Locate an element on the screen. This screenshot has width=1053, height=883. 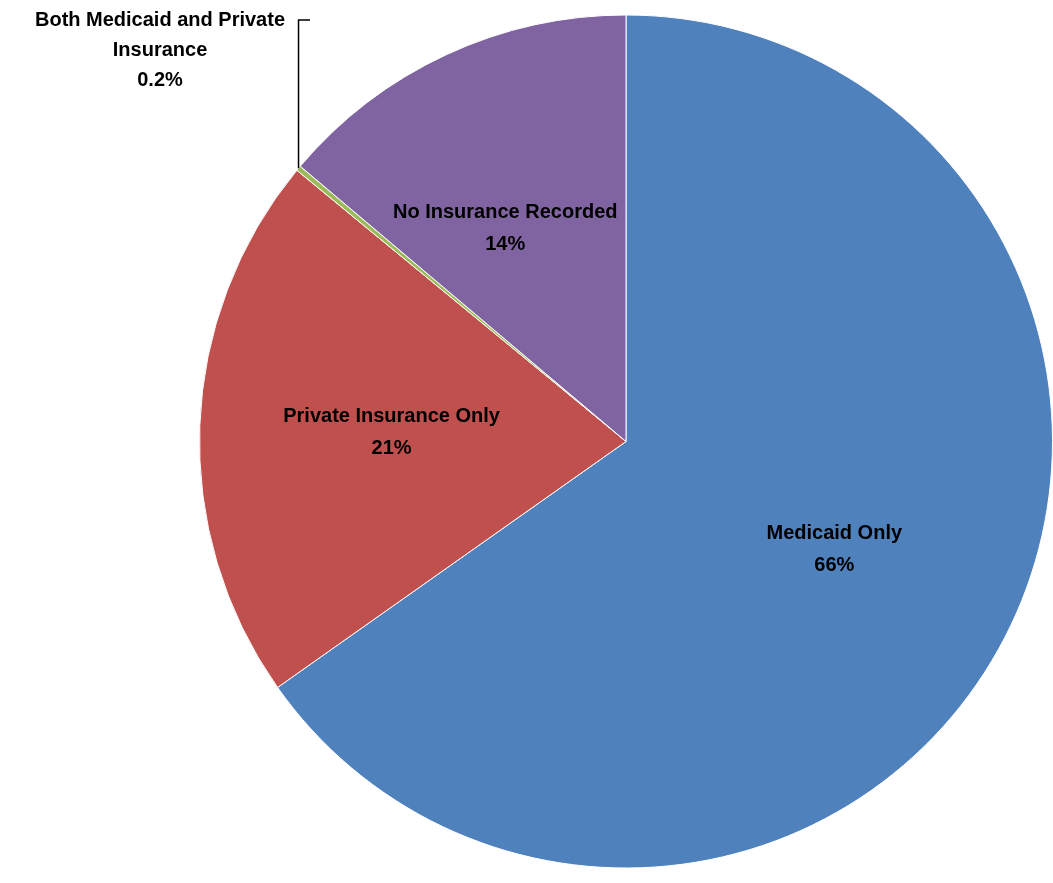
data-label: 21% is located at coordinates (391, 447).